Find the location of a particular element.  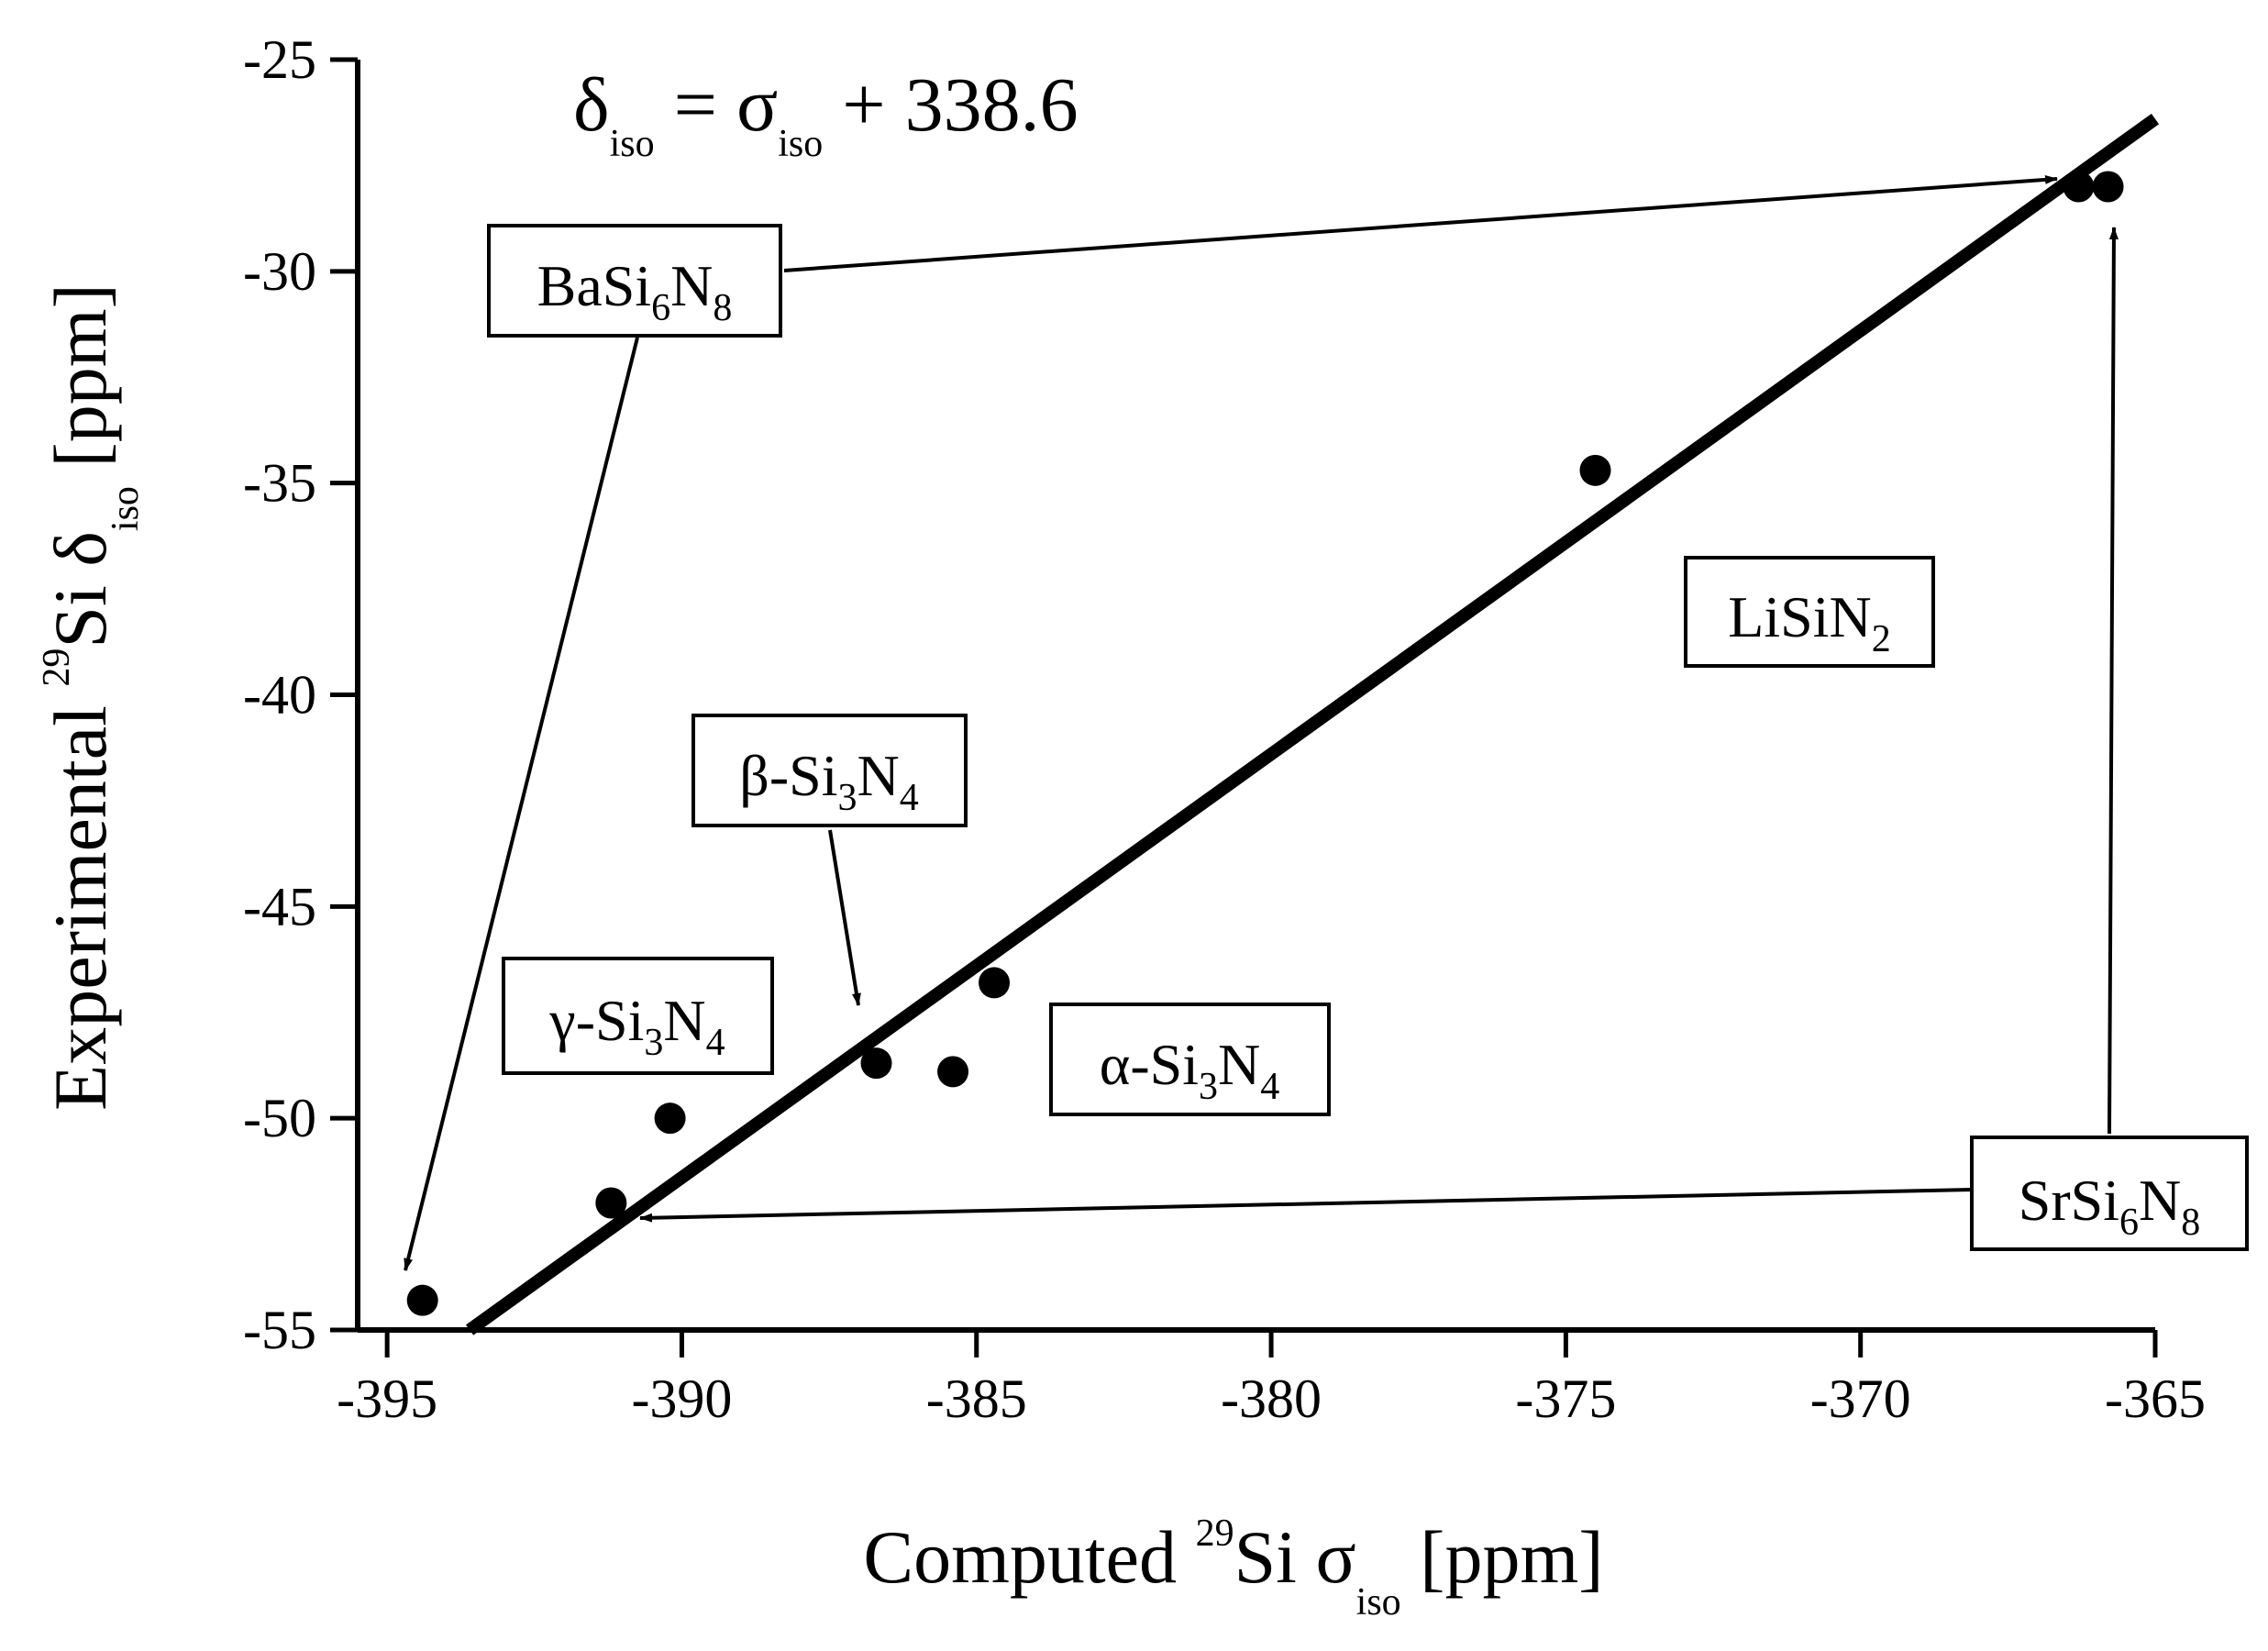

y-tick-label-4: -45 is located at coordinates (279, 906).